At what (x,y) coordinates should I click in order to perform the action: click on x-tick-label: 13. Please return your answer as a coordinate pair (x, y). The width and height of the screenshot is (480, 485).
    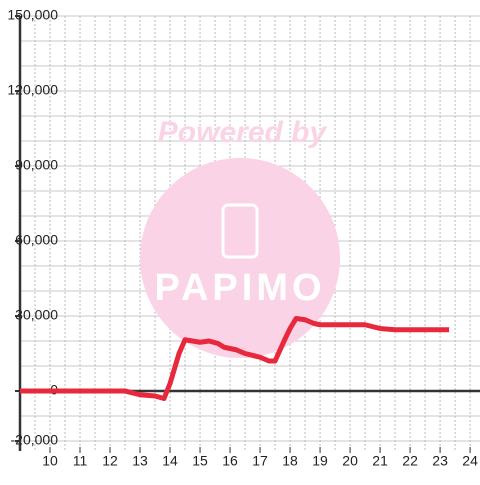
    Looking at the image, I should click on (140, 461).